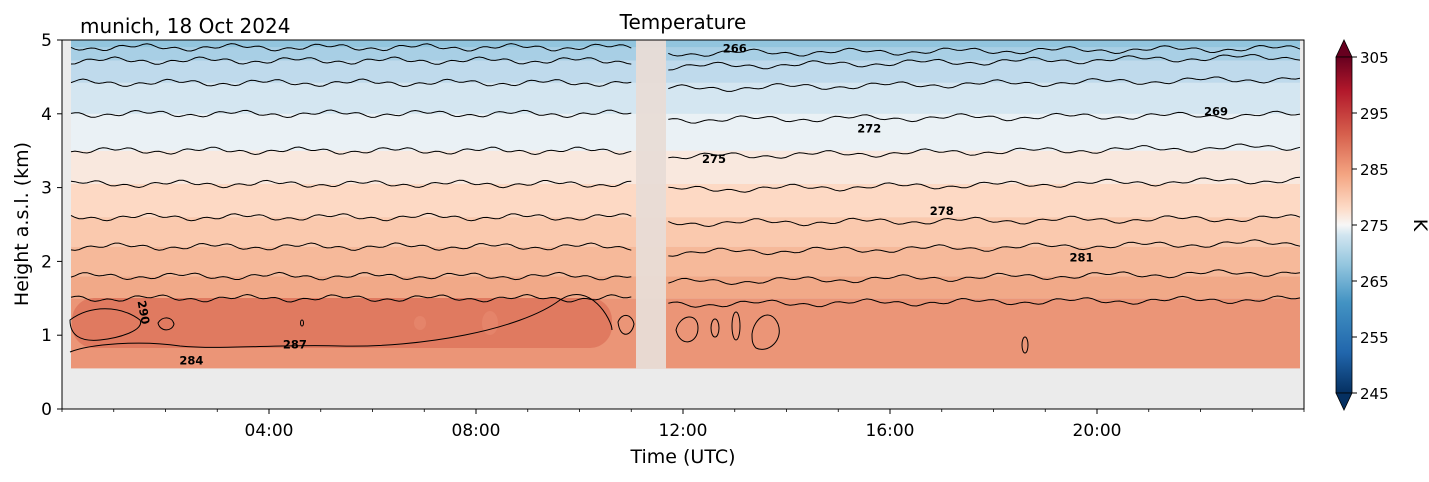 The width and height of the screenshot is (1429, 482). Describe the element at coordinates (1374, 58) in the screenshot. I see `colorbar-tick-label: 305` at that location.